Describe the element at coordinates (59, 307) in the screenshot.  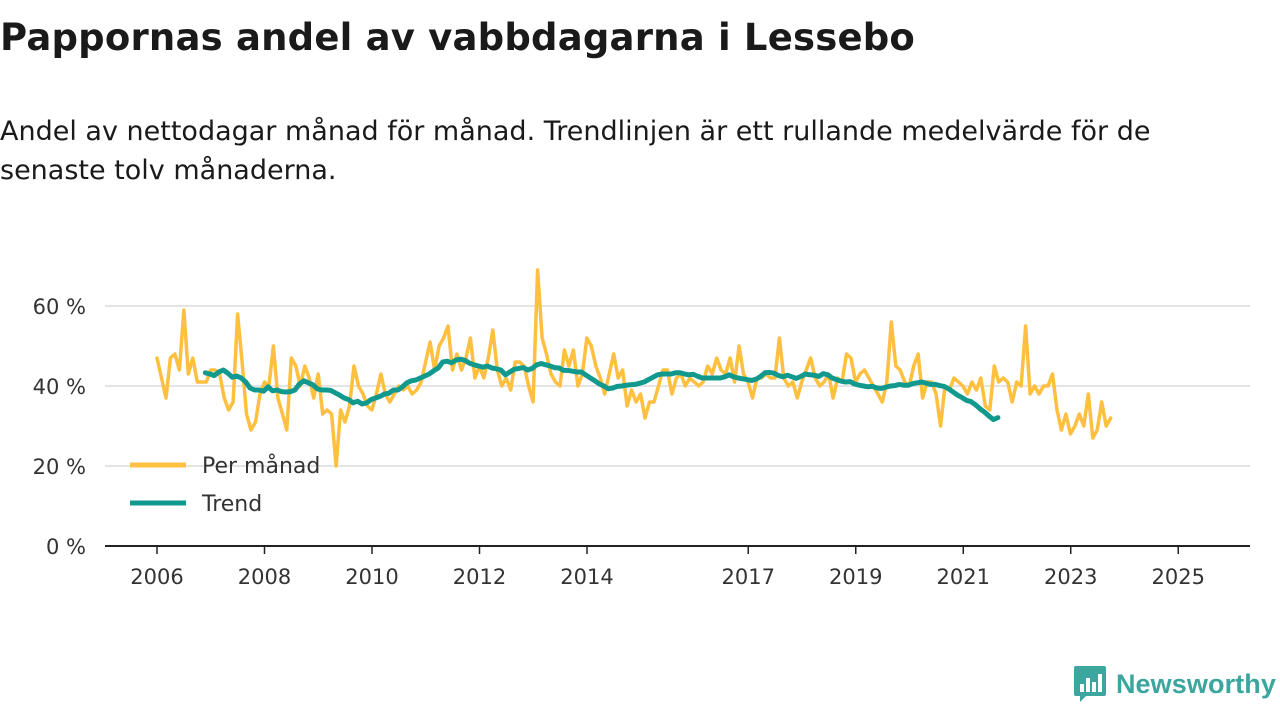
I see `y-tick-label: 60 %` at that location.